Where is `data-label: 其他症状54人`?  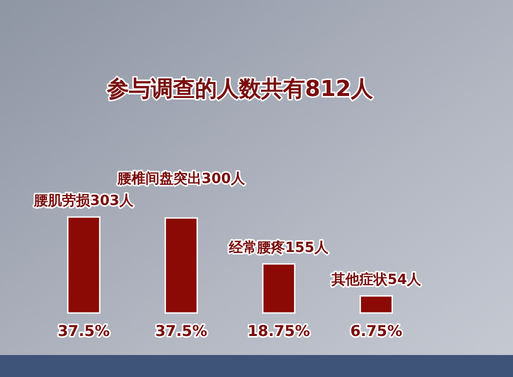
data-label: 其他症状54人 is located at coordinates (376, 279).